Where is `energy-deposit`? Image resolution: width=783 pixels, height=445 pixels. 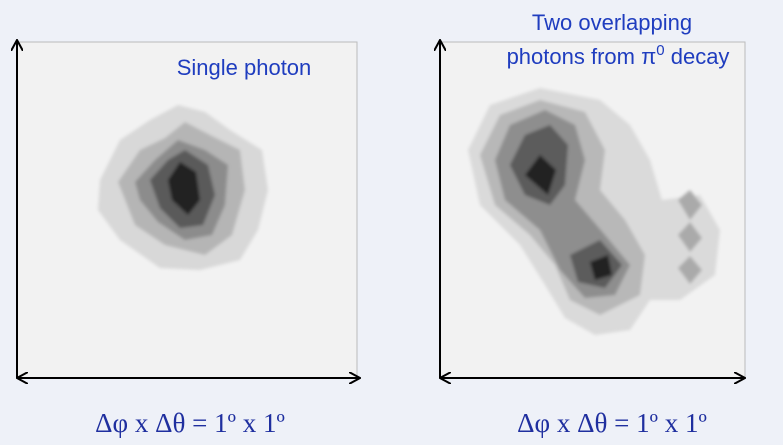
energy-deposit is located at coordinates (183, 187).